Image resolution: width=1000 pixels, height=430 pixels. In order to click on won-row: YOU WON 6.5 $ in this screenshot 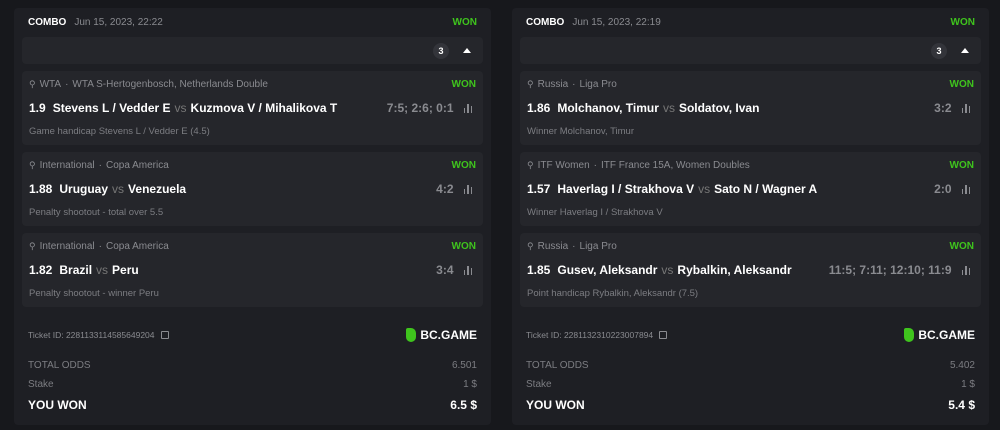, I will do `click(252, 405)`.